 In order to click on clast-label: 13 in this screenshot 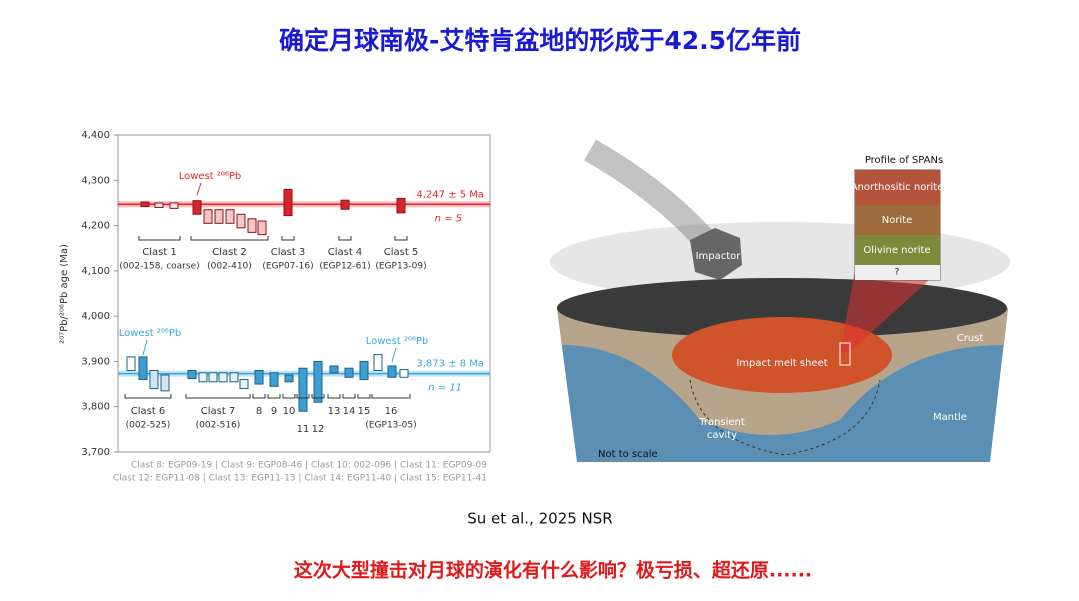, I will do `click(334, 411)`.